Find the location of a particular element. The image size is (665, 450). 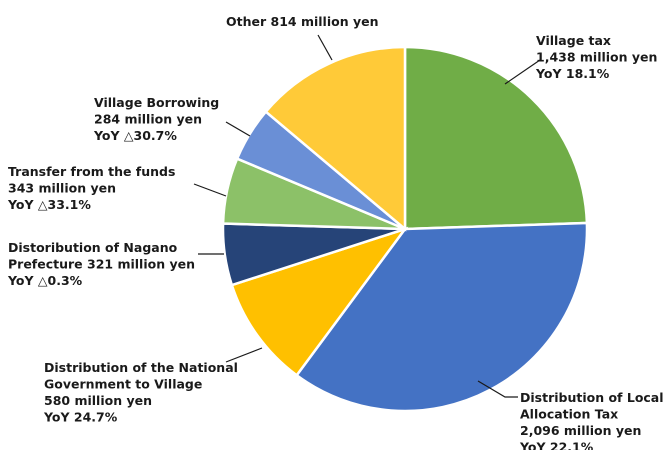

slice-label-line: 343 million yen is located at coordinates (62, 188).